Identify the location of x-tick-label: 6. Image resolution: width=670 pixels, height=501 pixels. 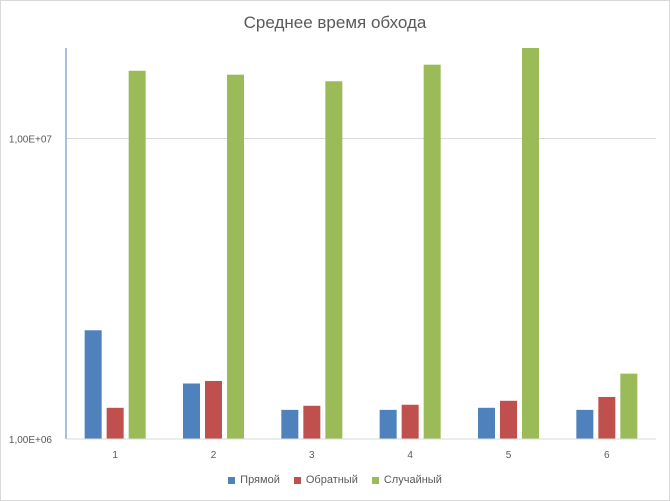
(607, 455).